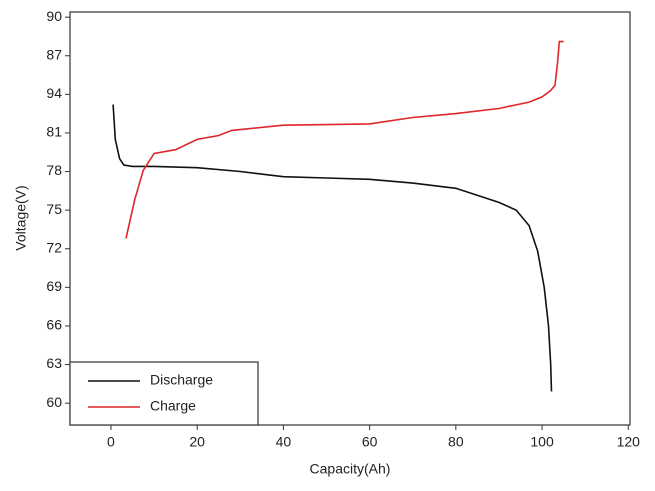 The height and width of the screenshot is (491, 655). I want to click on y-tick-label: 69, so click(54, 286).